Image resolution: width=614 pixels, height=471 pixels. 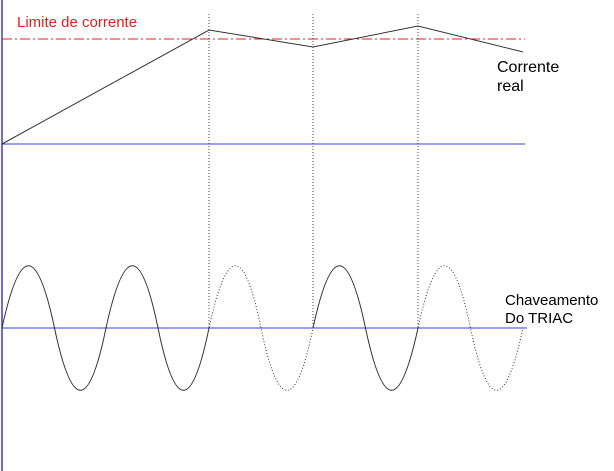 I want to click on real-current-label-line2: real, so click(x=510, y=86).